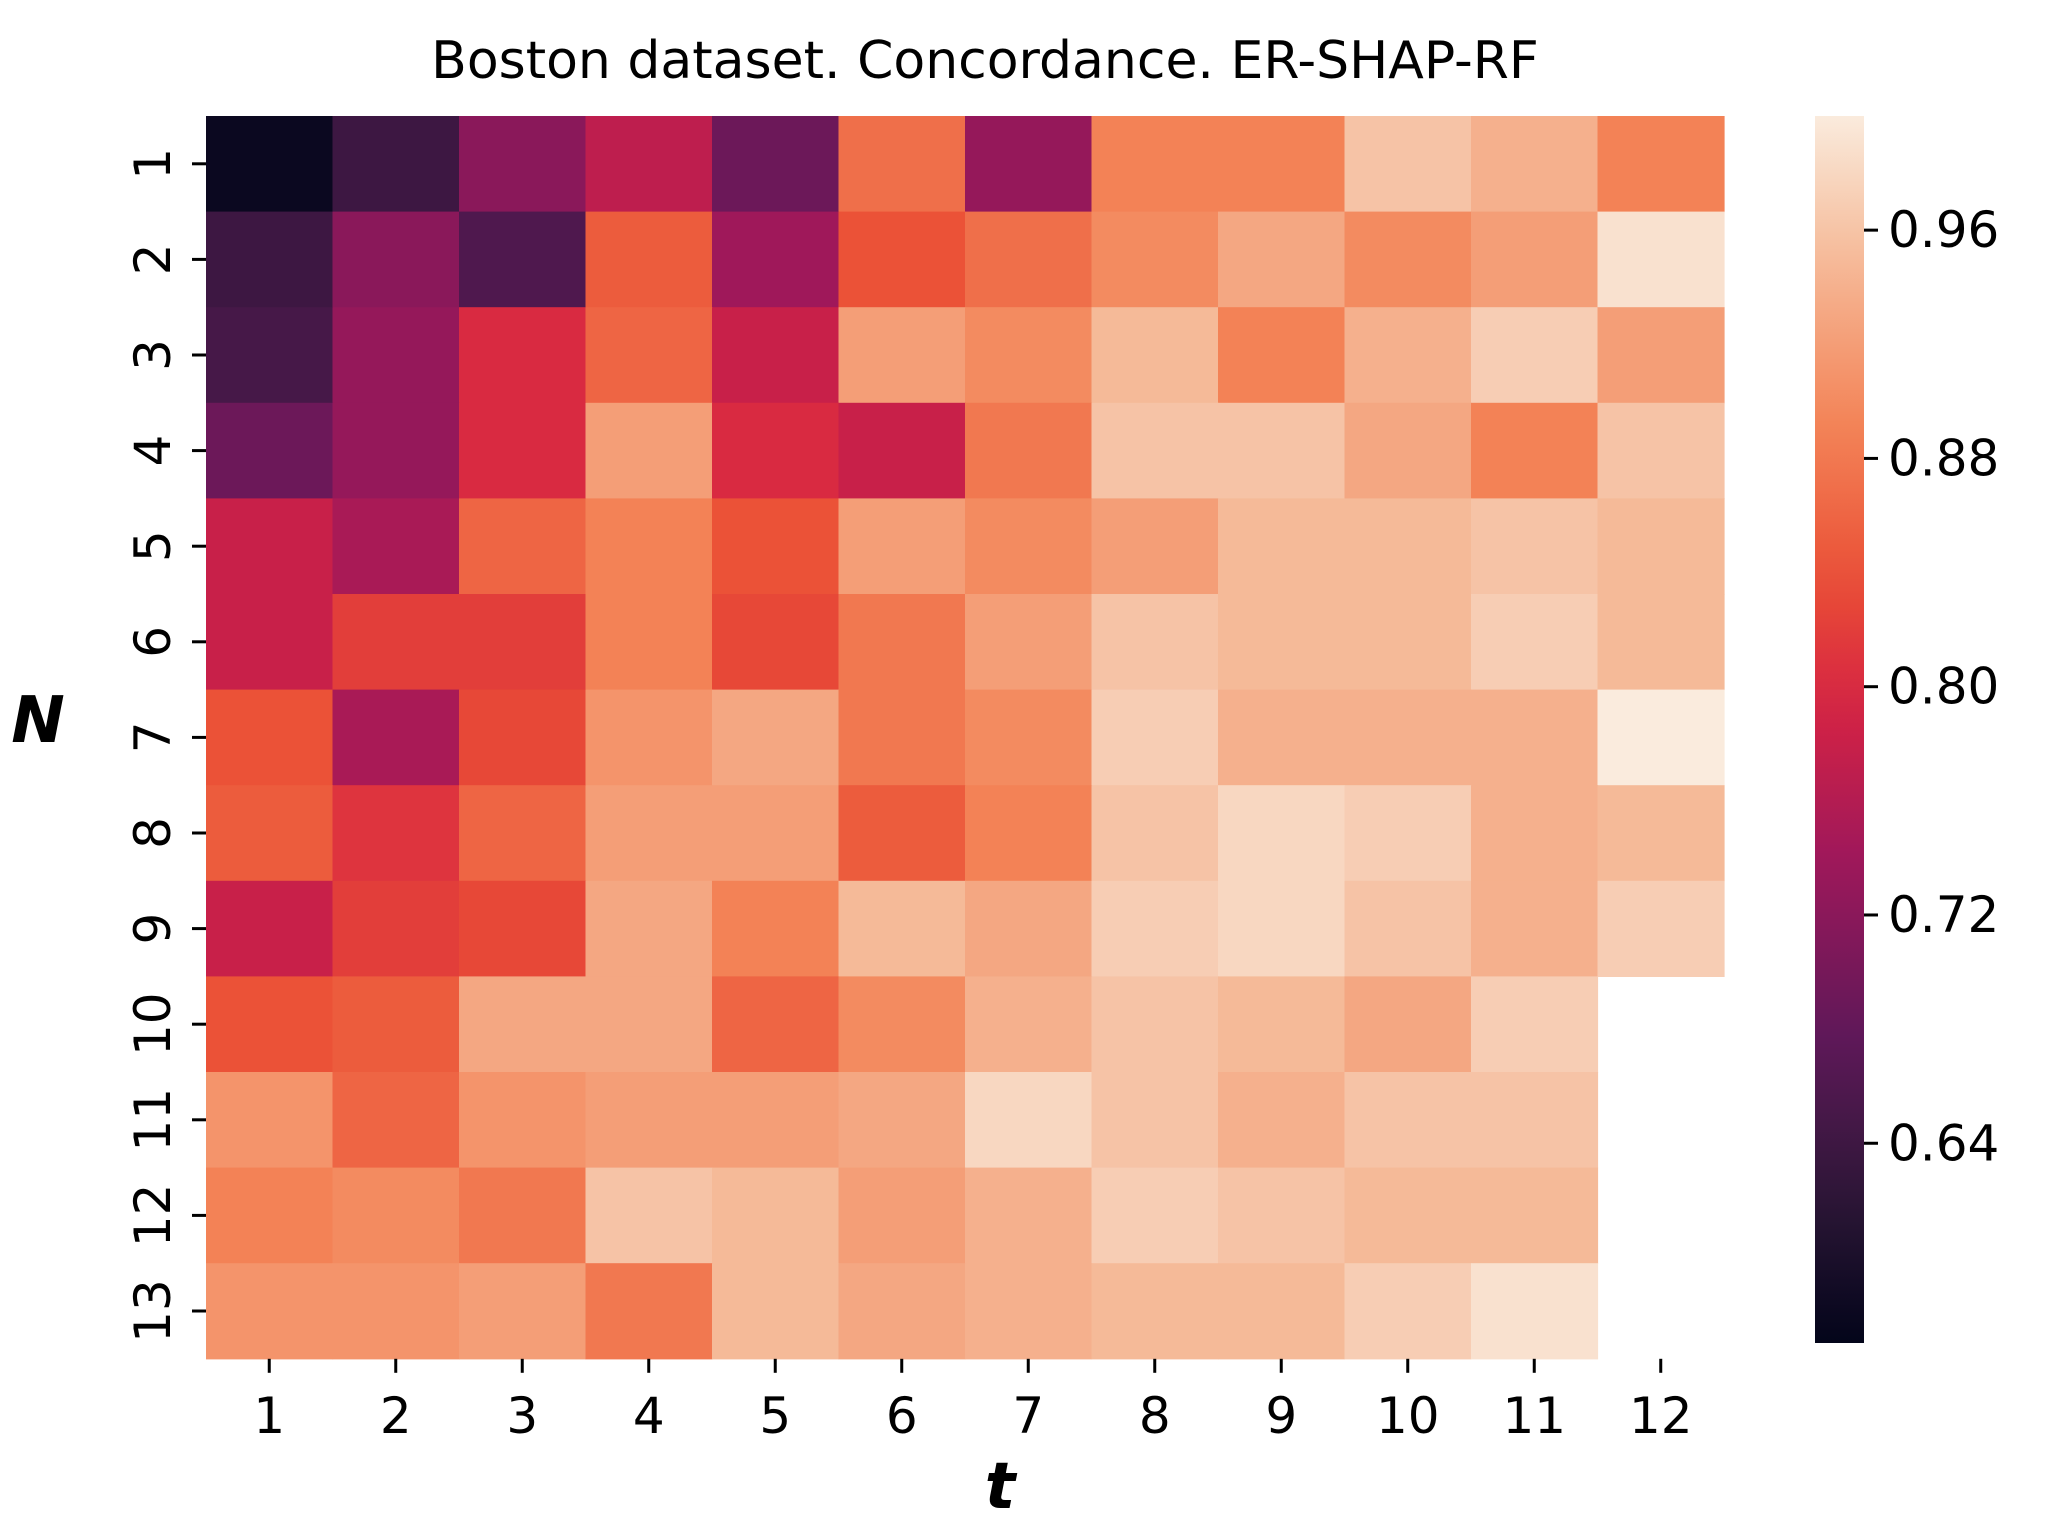  I want to click on y-tick-label: 4, so click(153, 451).